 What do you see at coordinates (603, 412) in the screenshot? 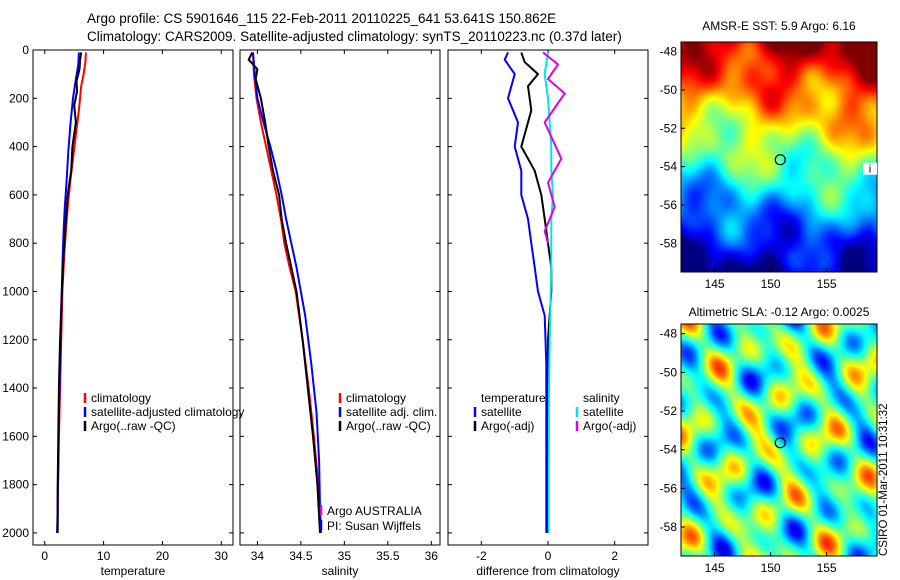
I see `legend-item-sal-satellite: satellite` at bounding box center [603, 412].